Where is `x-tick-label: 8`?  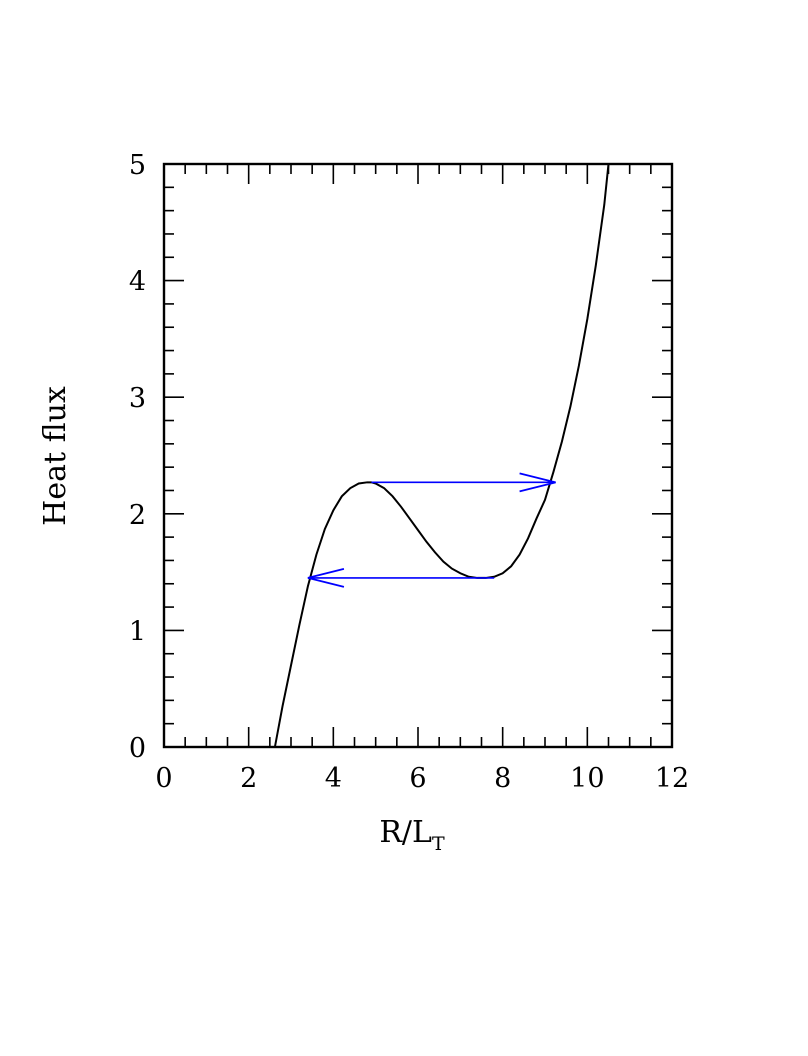 x-tick-label: 8 is located at coordinates (502, 778).